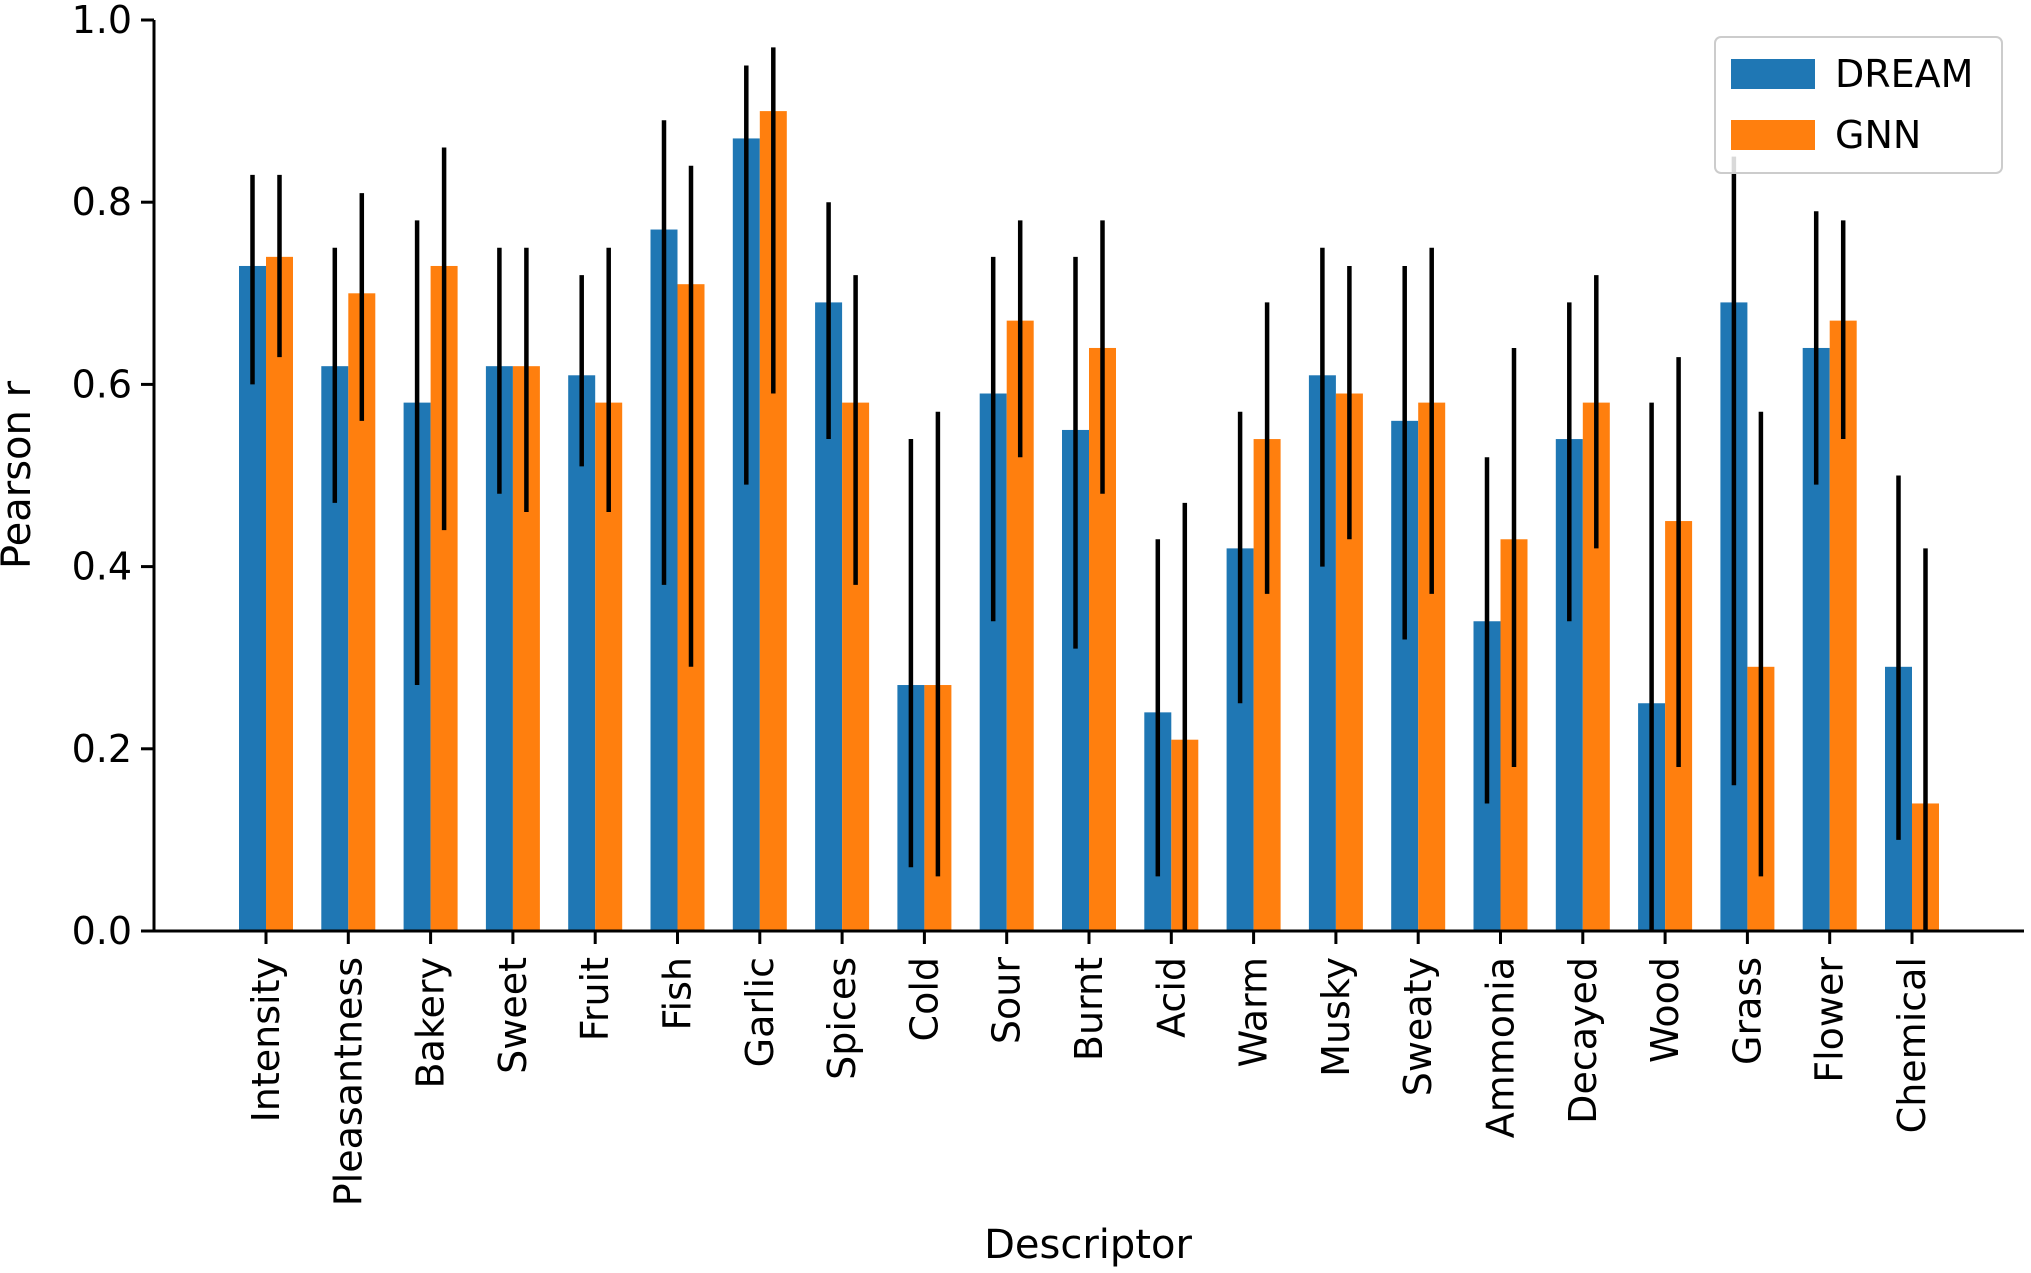 This screenshot has width=2031, height=1273. What do you see at coordinates (1501, 1047) in the screenshot?
I see `x-tick-label-ammonia: Ammonia` at bounding box center [1501, 1047].